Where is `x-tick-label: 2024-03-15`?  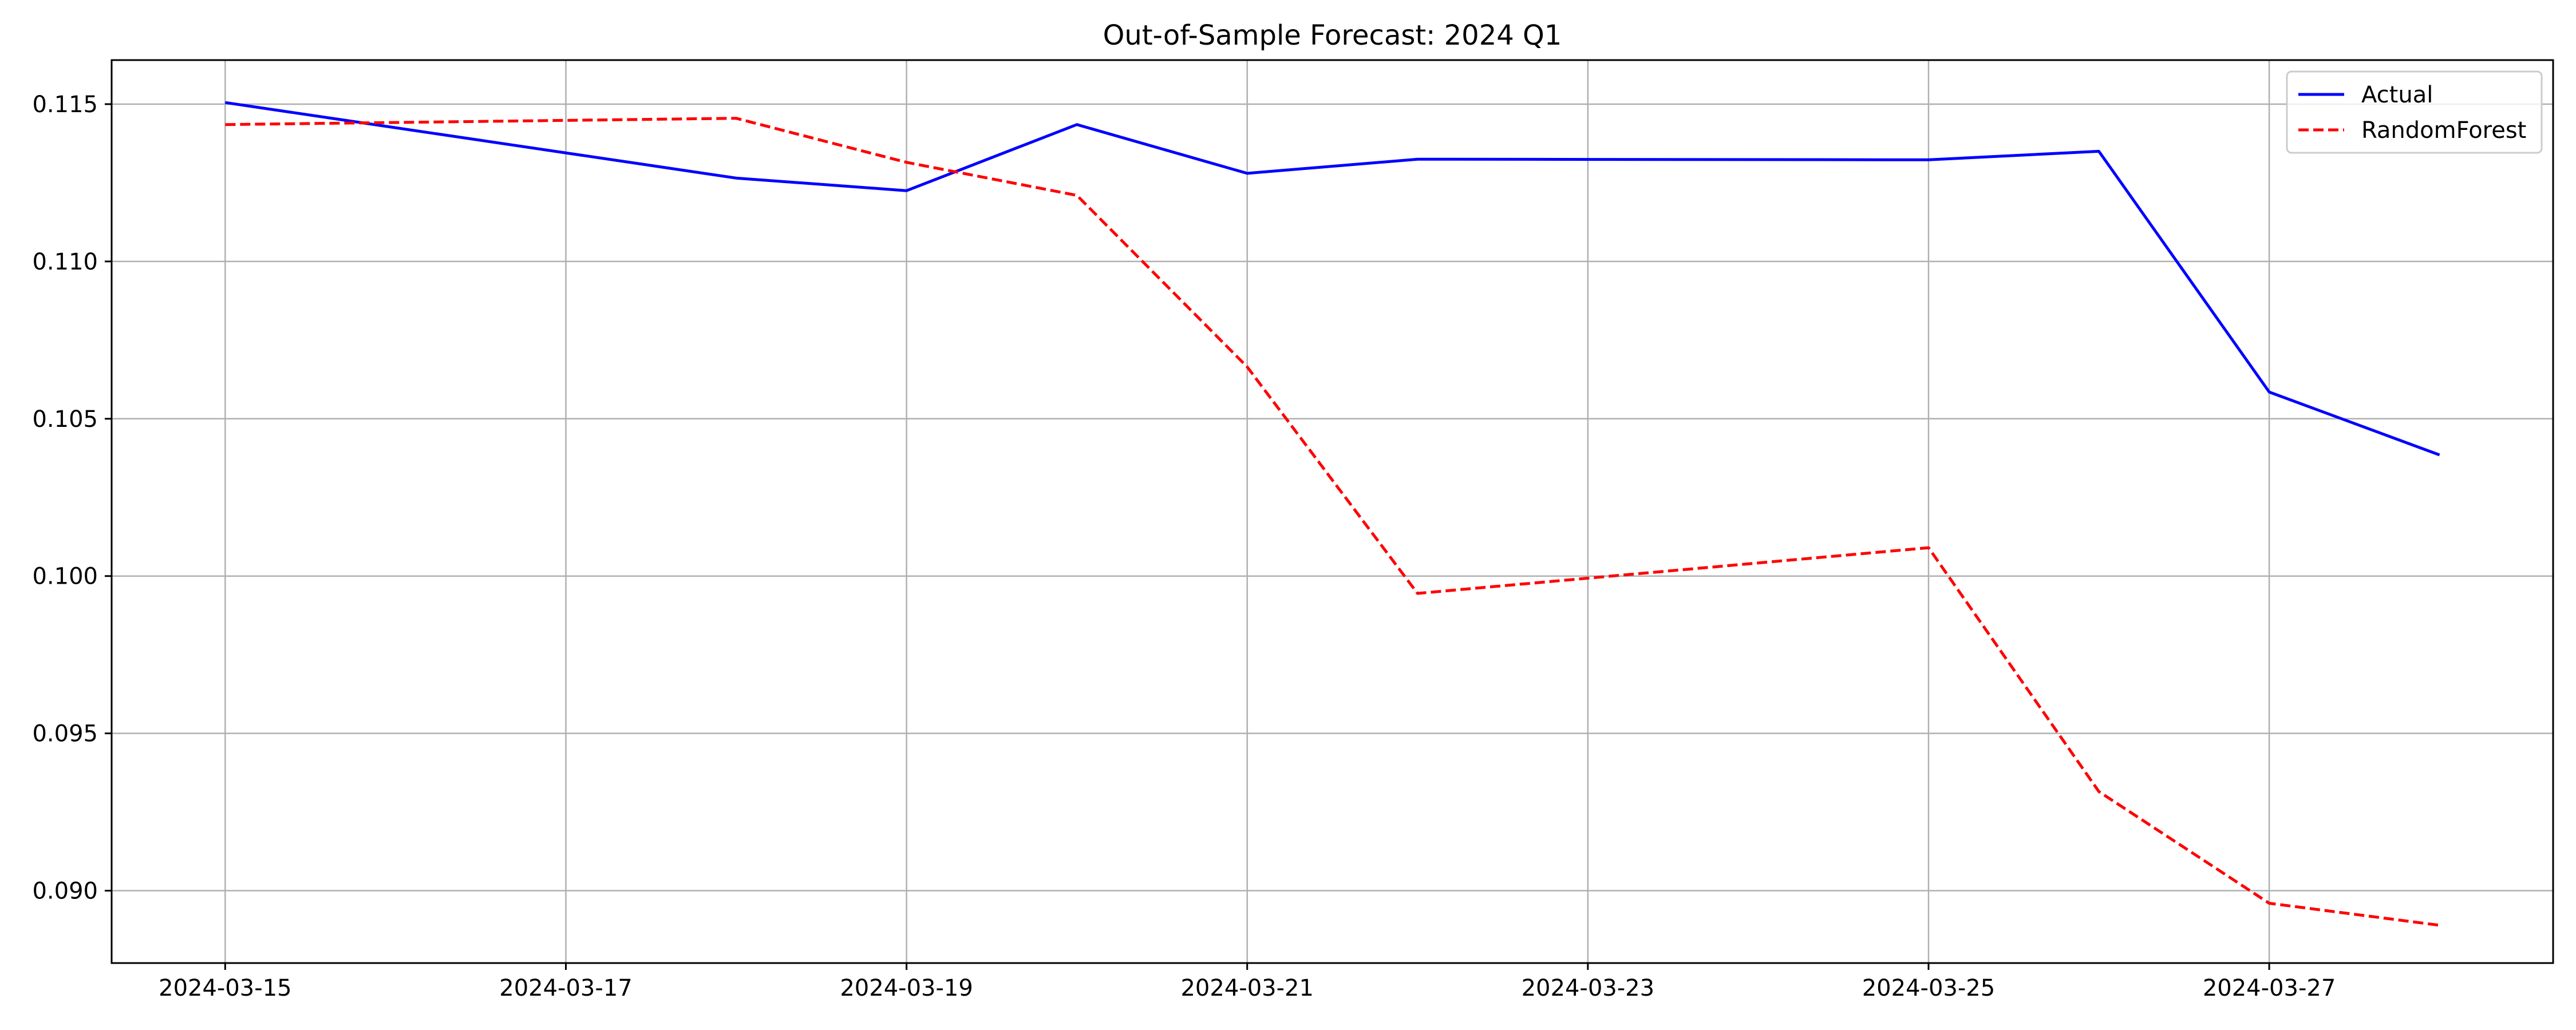 x-tick-label: 2024-03-15 is located at coordinates (225, 988).